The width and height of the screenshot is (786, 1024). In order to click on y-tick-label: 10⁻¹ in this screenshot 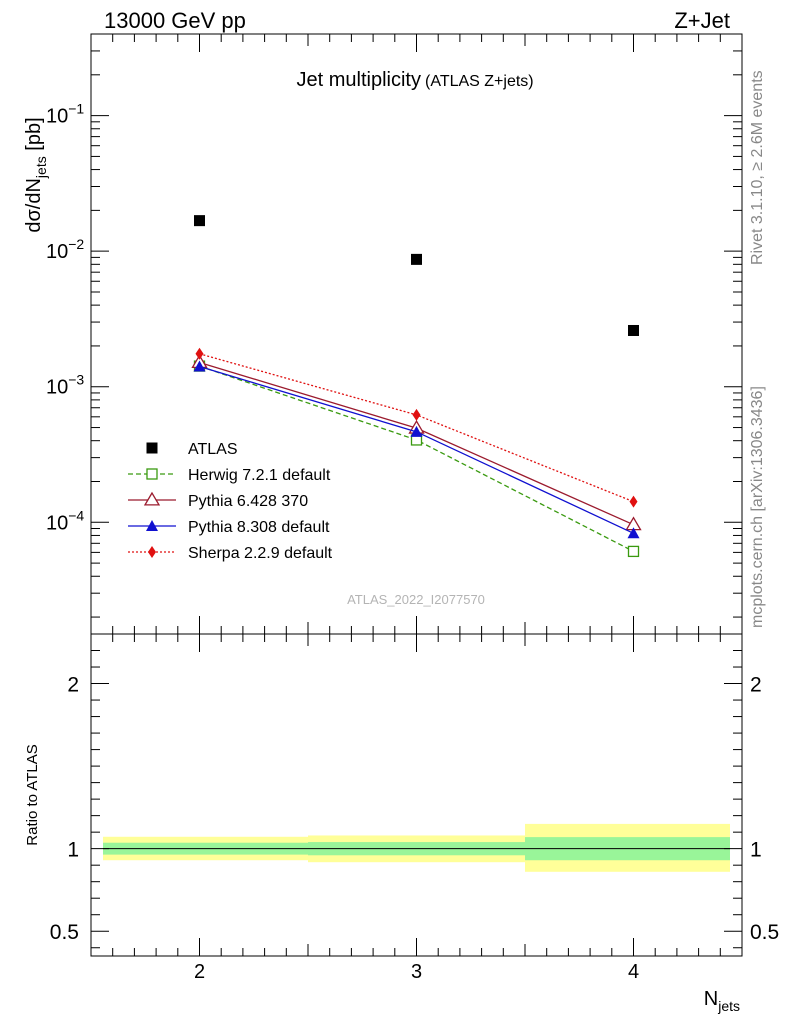, I will do `click(65, 114)`.